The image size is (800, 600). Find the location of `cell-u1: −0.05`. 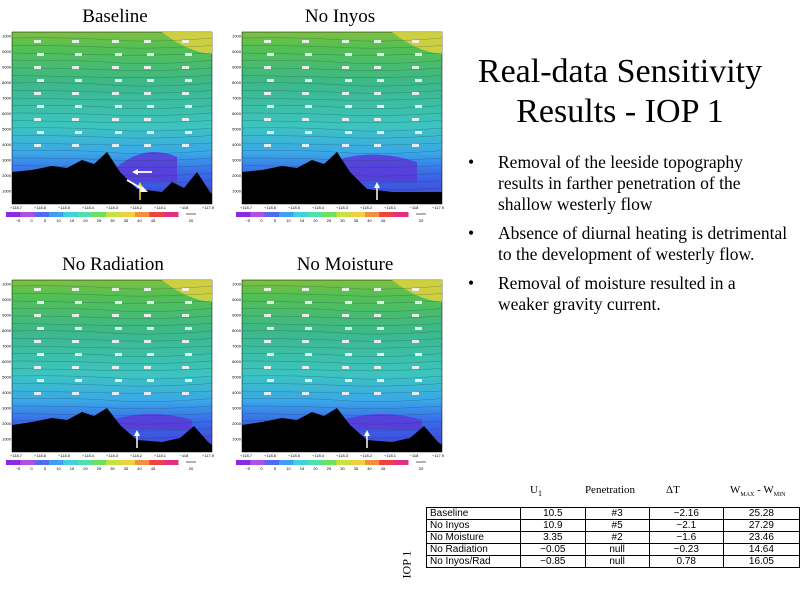

cell-u1: −0.05 is located at coordinates (553, 549).